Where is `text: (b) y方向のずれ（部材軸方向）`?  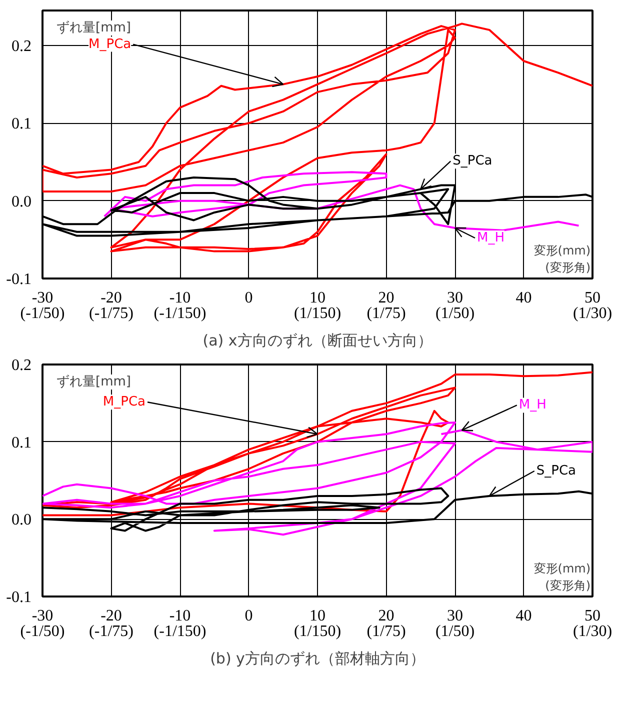
text: (b) y方向のずれ（部材軸方向） is located at coordinates (317, 659).